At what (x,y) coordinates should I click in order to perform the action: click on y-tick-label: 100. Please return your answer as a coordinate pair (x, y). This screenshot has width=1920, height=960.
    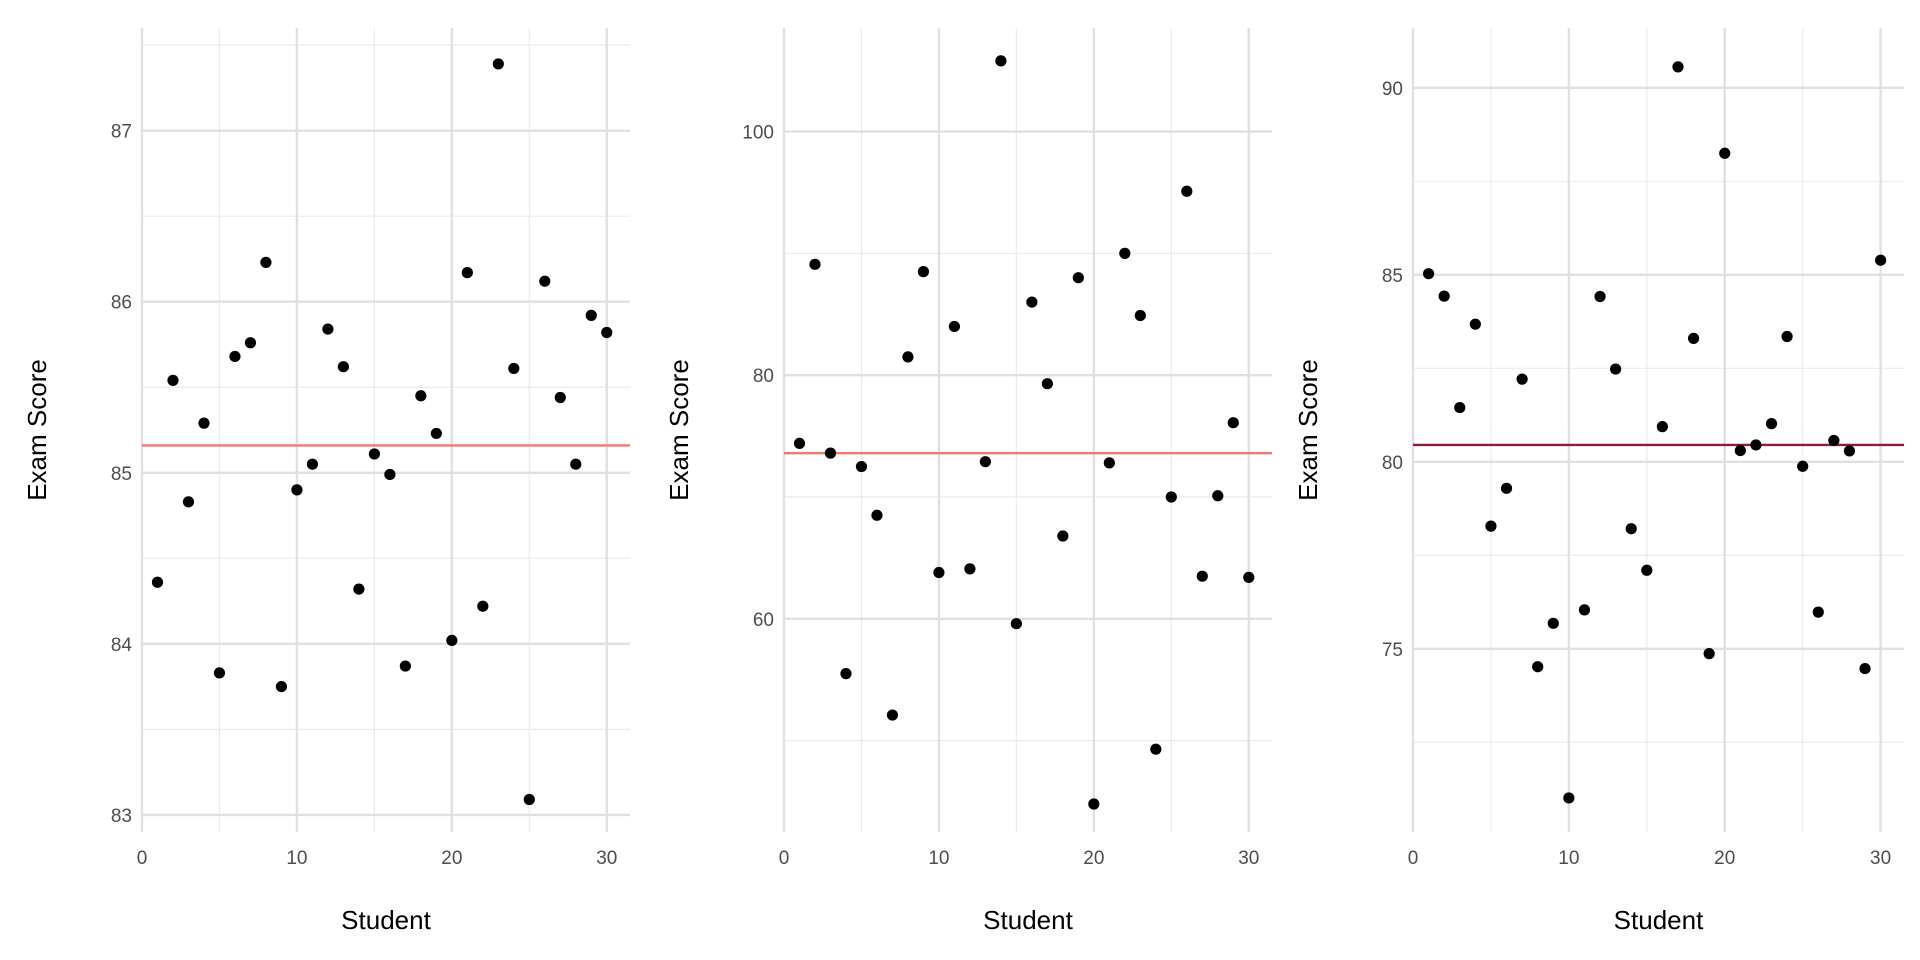
    Looking at the image, I should click on (758, 133).